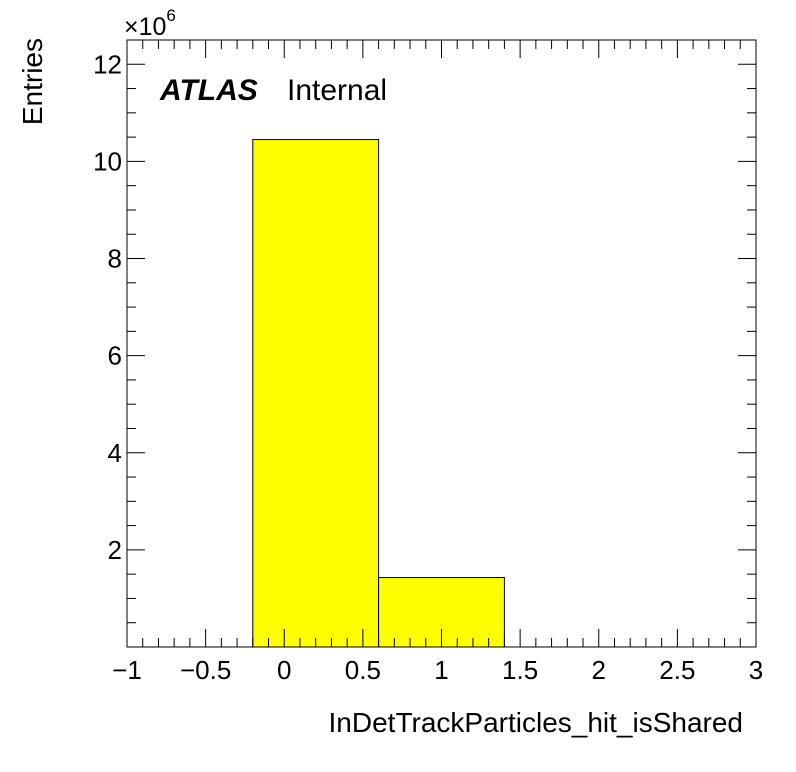  I want to click on y-multiplier-exponent: 6, so click(170, 15).